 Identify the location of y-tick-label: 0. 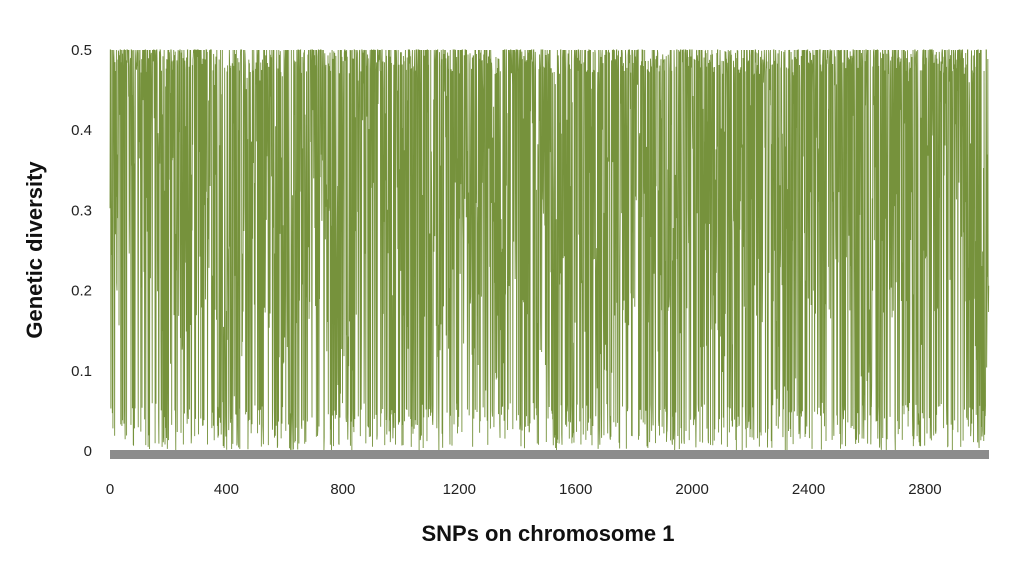
(88, 451).